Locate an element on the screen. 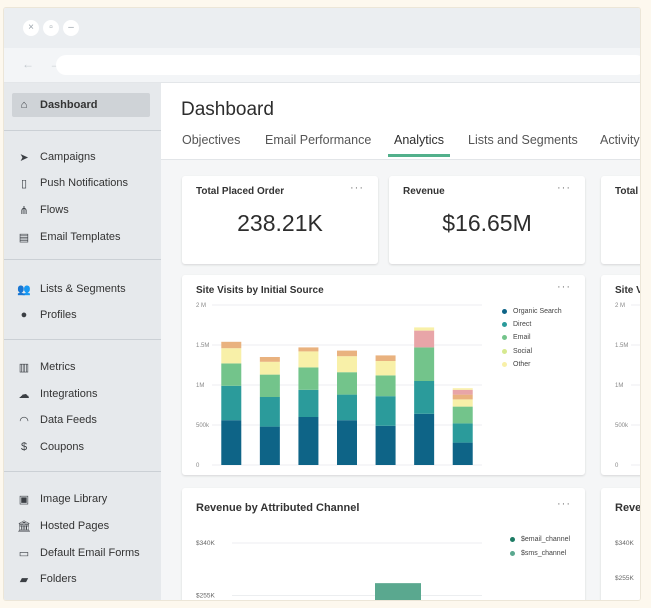 This screenshot has height=608, width=651. cloud-icon: ☁ is located at coordinates (24, 394).